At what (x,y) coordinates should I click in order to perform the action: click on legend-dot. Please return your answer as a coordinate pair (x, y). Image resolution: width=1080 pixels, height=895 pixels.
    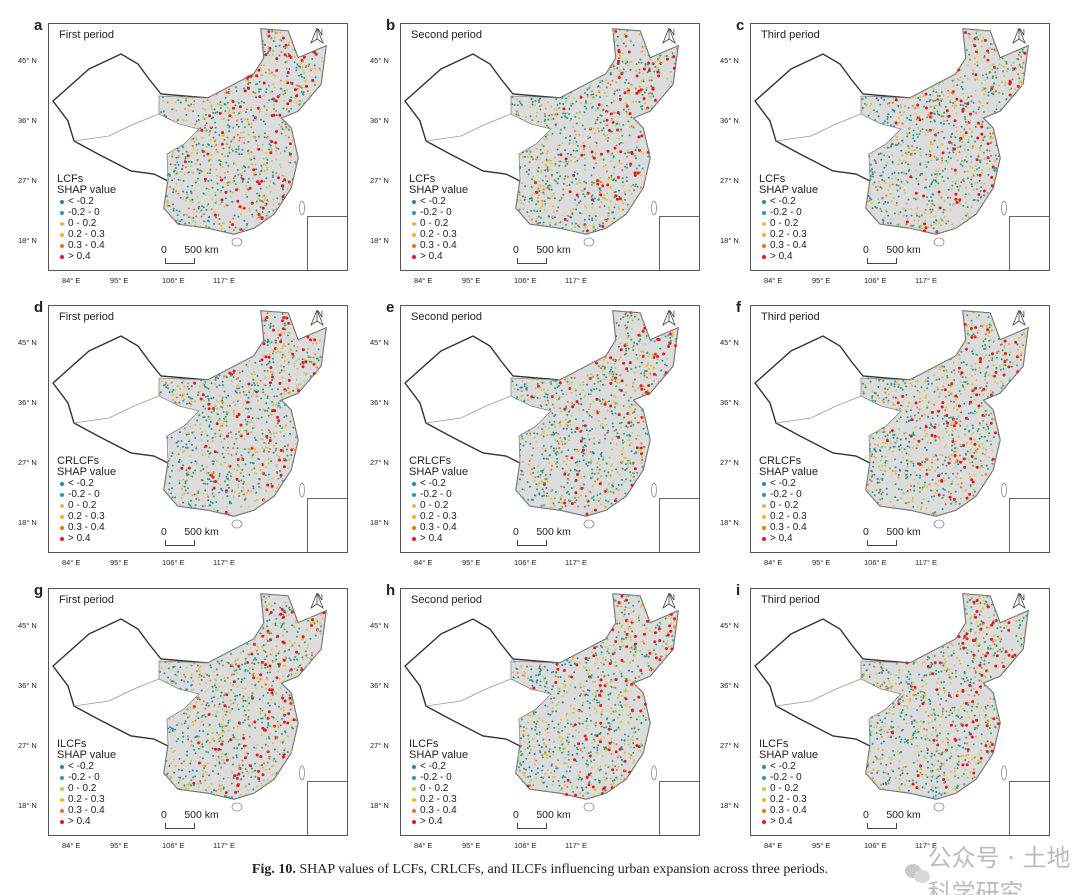
    Looking at the image, I should click on (62, 212).